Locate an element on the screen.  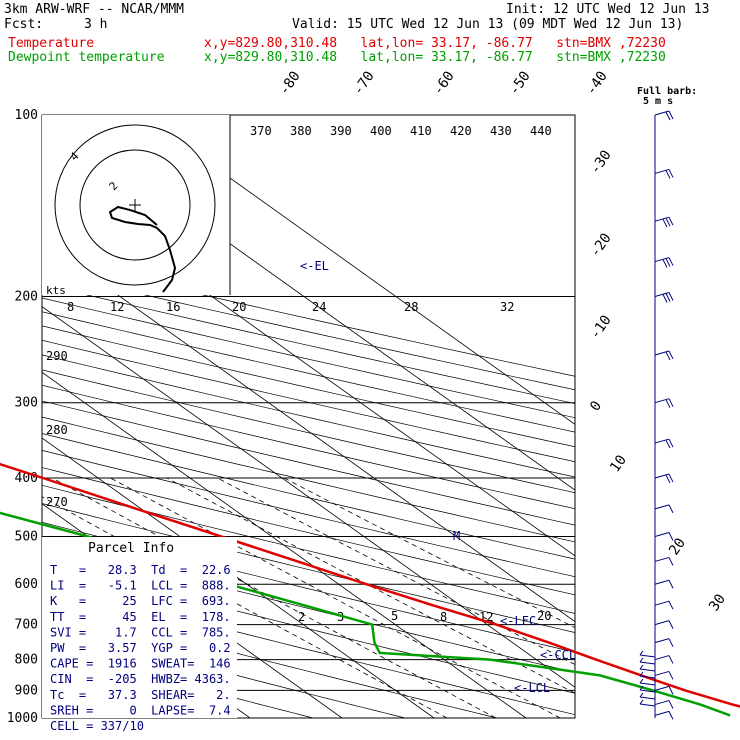
parcel-info-row: Tc = 37.3 SHEAR= 2. is located at coordinates (140, 695).